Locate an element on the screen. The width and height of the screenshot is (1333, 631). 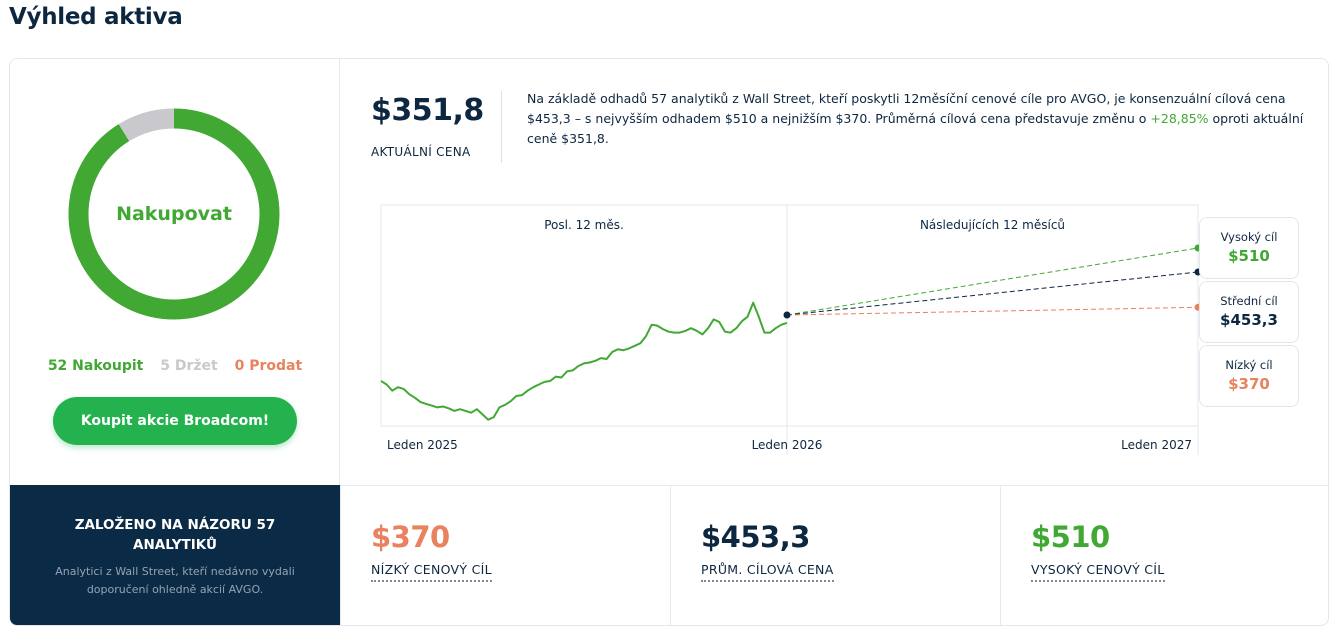
mid-target-box: Střední cíl $453,3 is located at coordinates (1249, 312).